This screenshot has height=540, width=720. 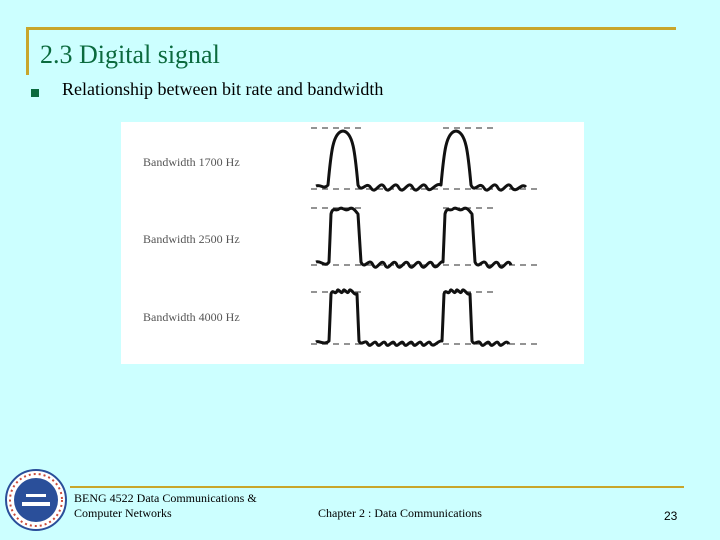 What do you see at coordinates (165, 498) in the screenshot?
I see `footer-course-line-1: BENG 4522 Data Communications &` at bounding box center [165, 498].